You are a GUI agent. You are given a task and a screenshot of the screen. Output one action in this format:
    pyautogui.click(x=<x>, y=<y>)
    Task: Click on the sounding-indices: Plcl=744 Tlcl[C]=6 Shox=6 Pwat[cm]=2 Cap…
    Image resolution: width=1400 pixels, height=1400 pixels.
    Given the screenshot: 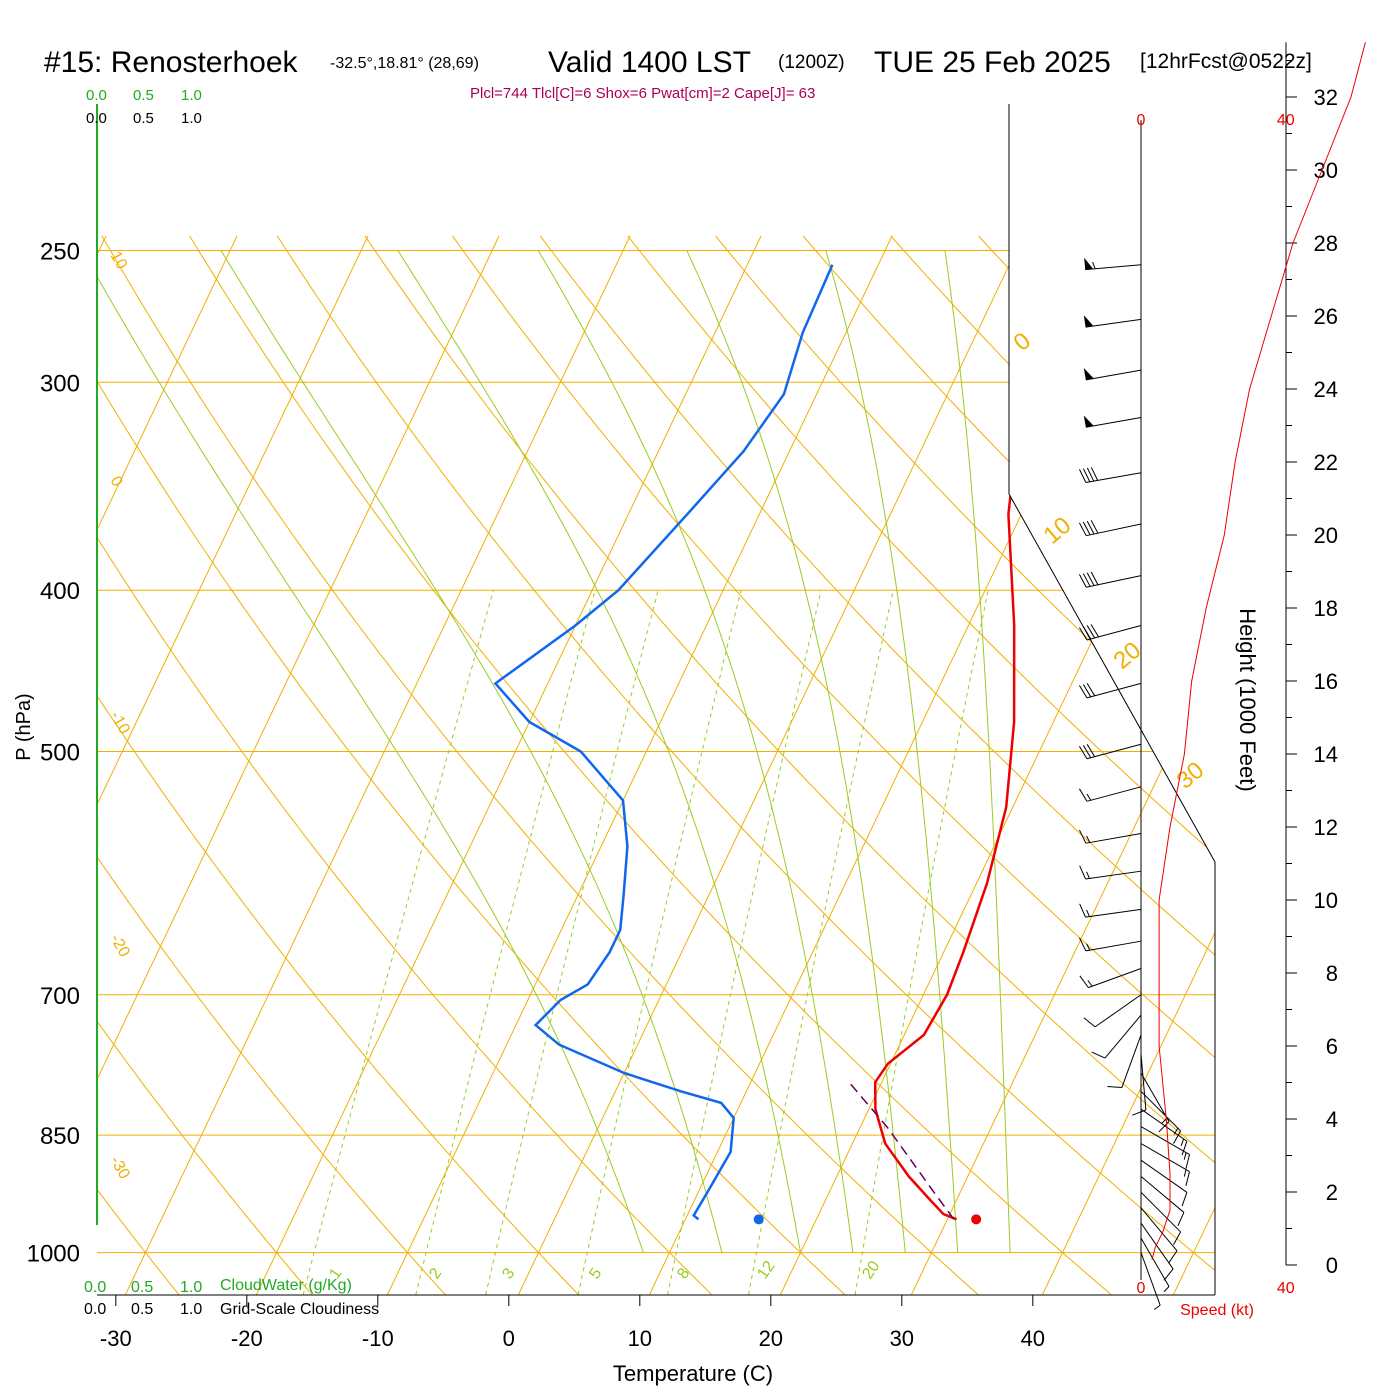 What is the action you would take?
    pyautogui.click(x=642, y=93)
    